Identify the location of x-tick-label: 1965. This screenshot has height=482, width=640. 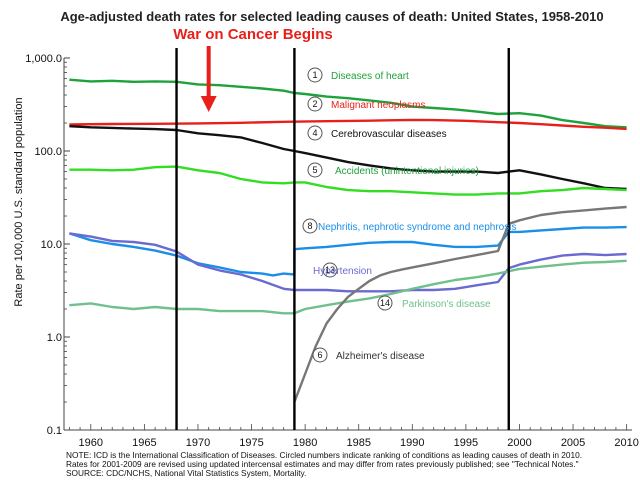
(144, 443).